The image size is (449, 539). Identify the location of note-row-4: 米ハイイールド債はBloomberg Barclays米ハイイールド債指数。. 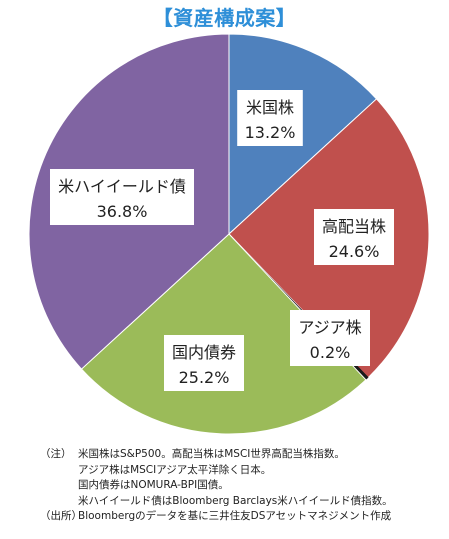
(216, 502).